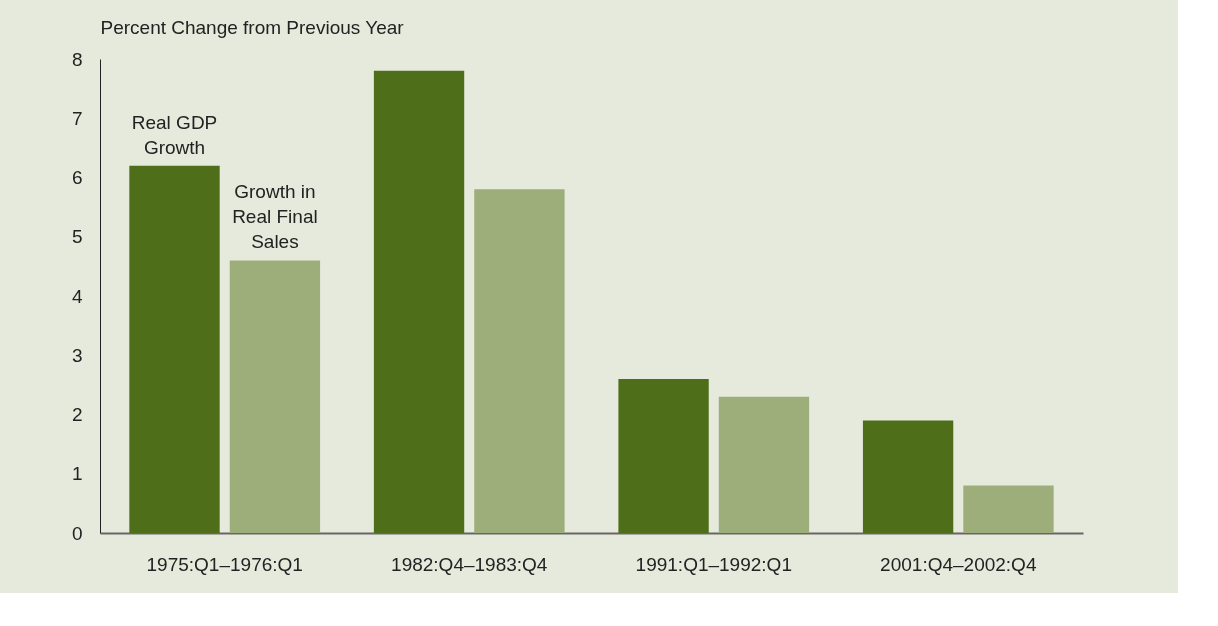 The width and height of the screenshot is (1218, 626). Describe the element at coordinates (77, 59) in the screenshot. I see `y-tick-label: 8` at that location.